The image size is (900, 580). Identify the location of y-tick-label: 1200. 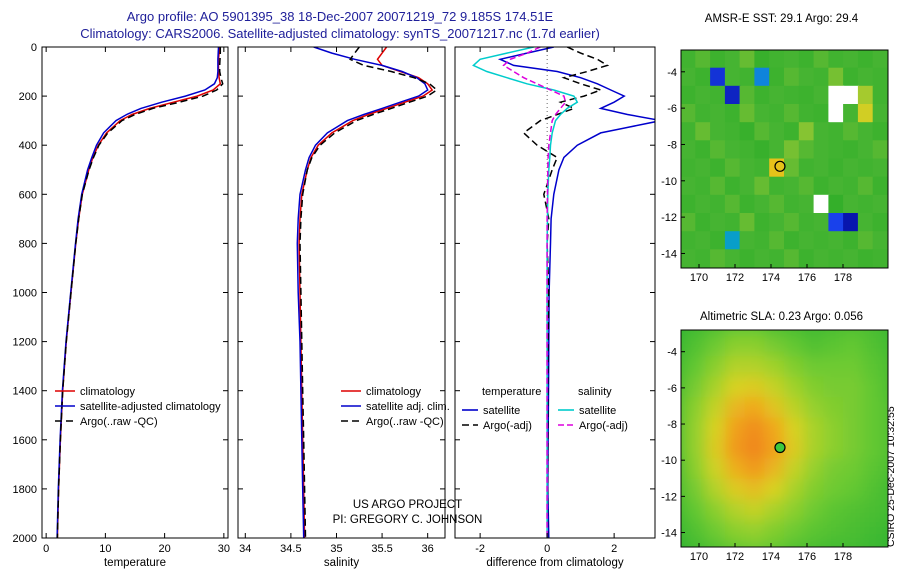
(25, 343).